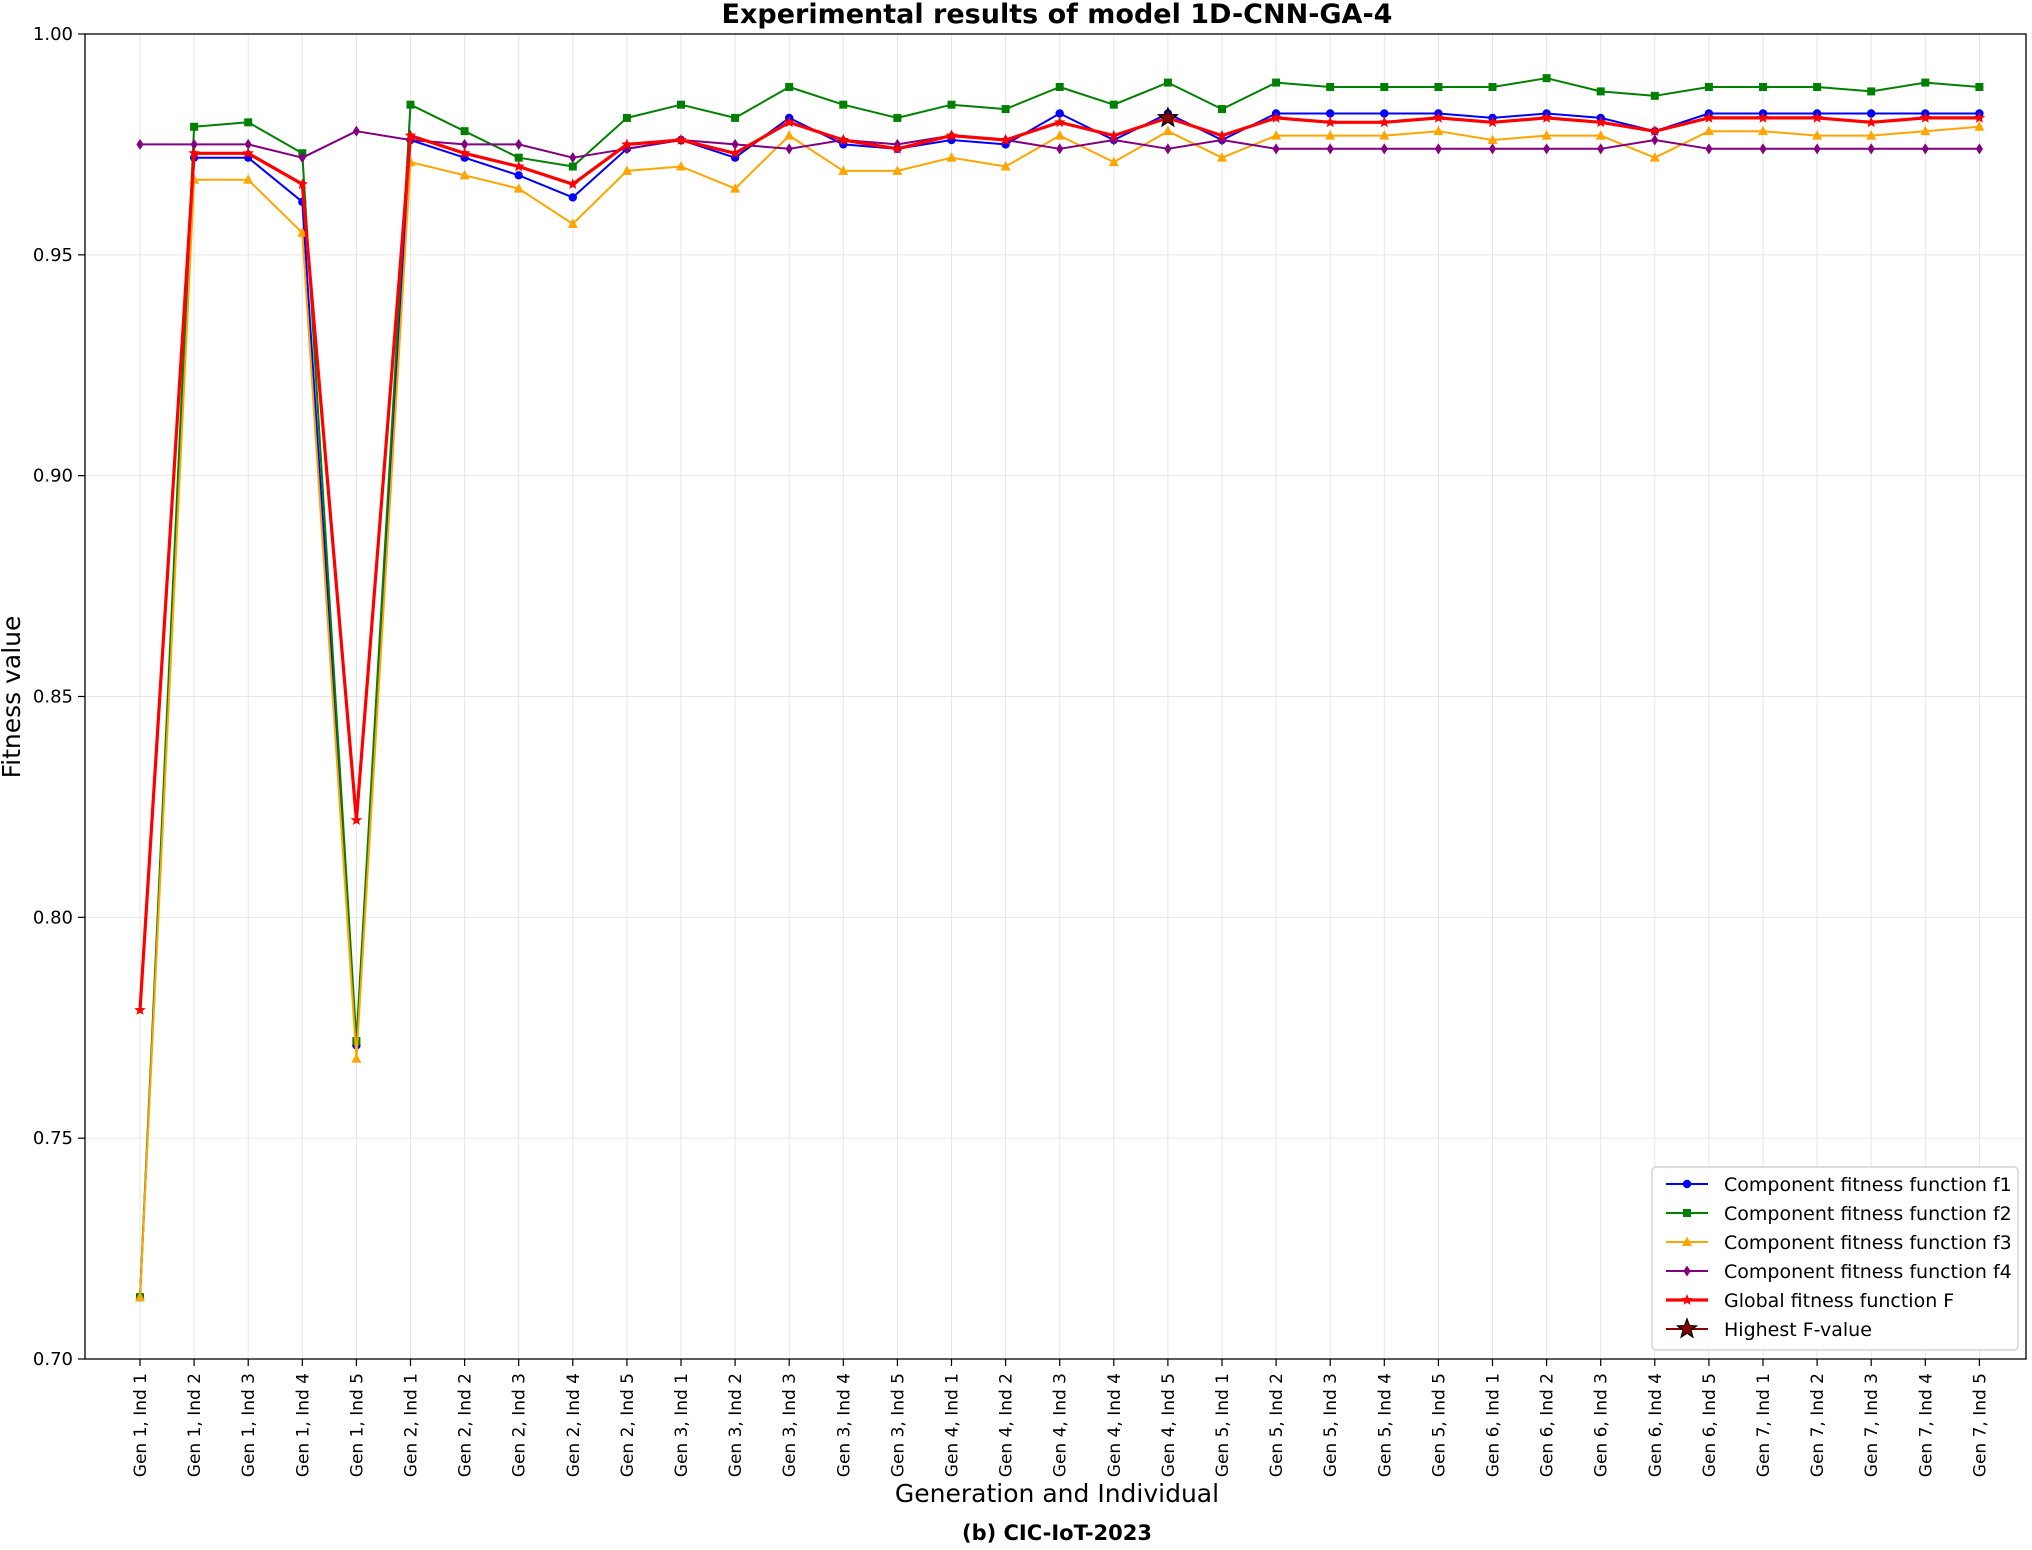 This screenshot has height=1550, width=2032. What do you see at coordinates (790, 1425) in the screenshot?
I see `x-tick-label: Gen 3, Ind 3` at bounding box center [790, 1425].